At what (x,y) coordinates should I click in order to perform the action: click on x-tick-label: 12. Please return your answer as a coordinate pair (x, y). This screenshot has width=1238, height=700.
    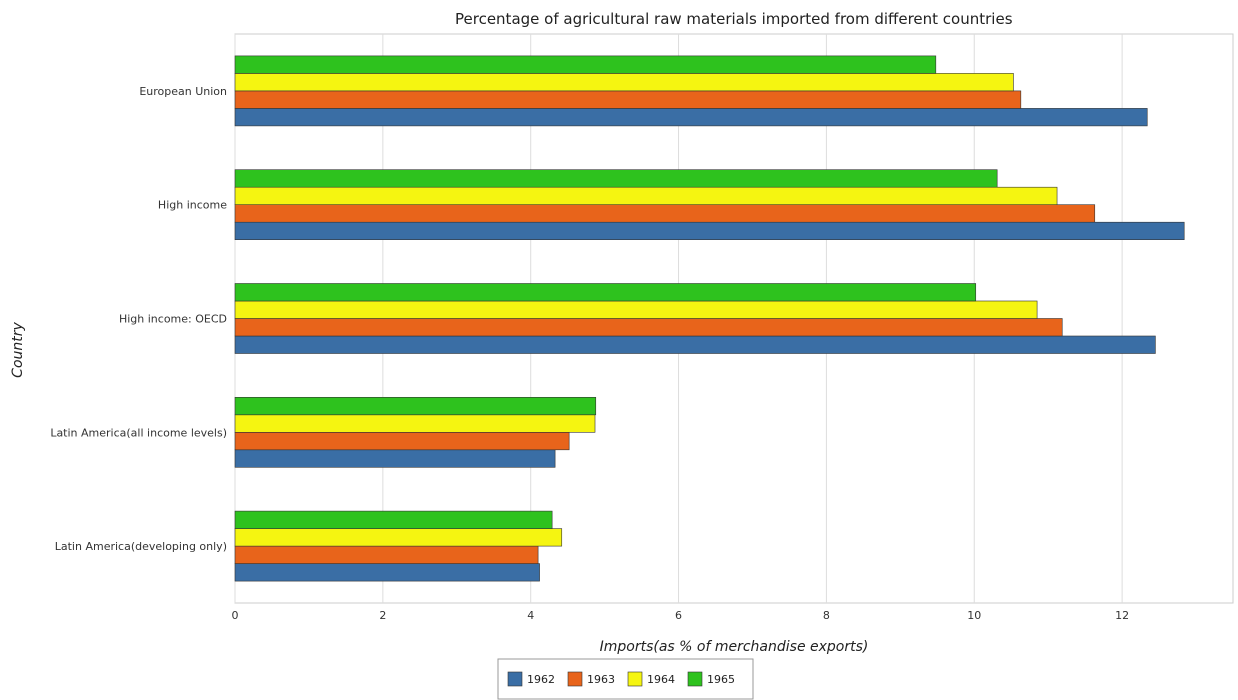
    Looking at the image, I should click on (1122, 615).